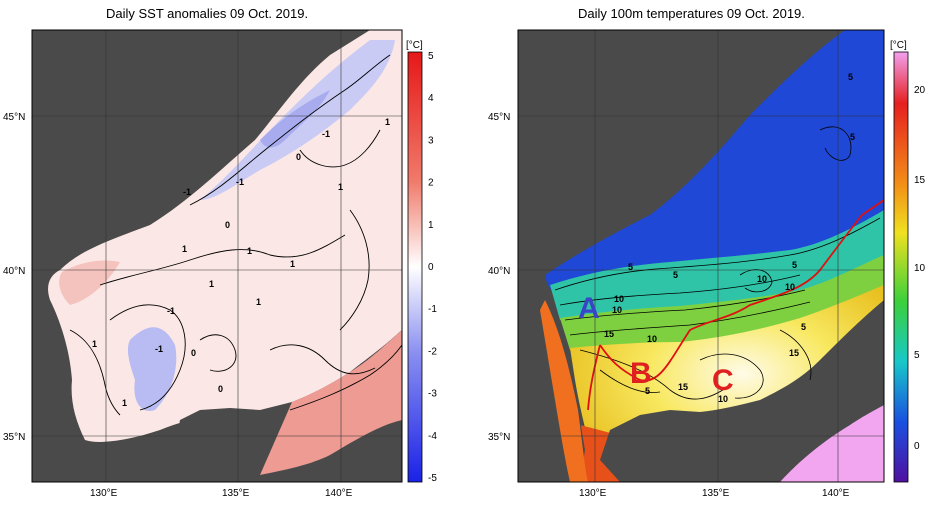 This screenshot has width=933, height=526. I want to click on left-lon-label-130: 130°E, so click(104, 493).